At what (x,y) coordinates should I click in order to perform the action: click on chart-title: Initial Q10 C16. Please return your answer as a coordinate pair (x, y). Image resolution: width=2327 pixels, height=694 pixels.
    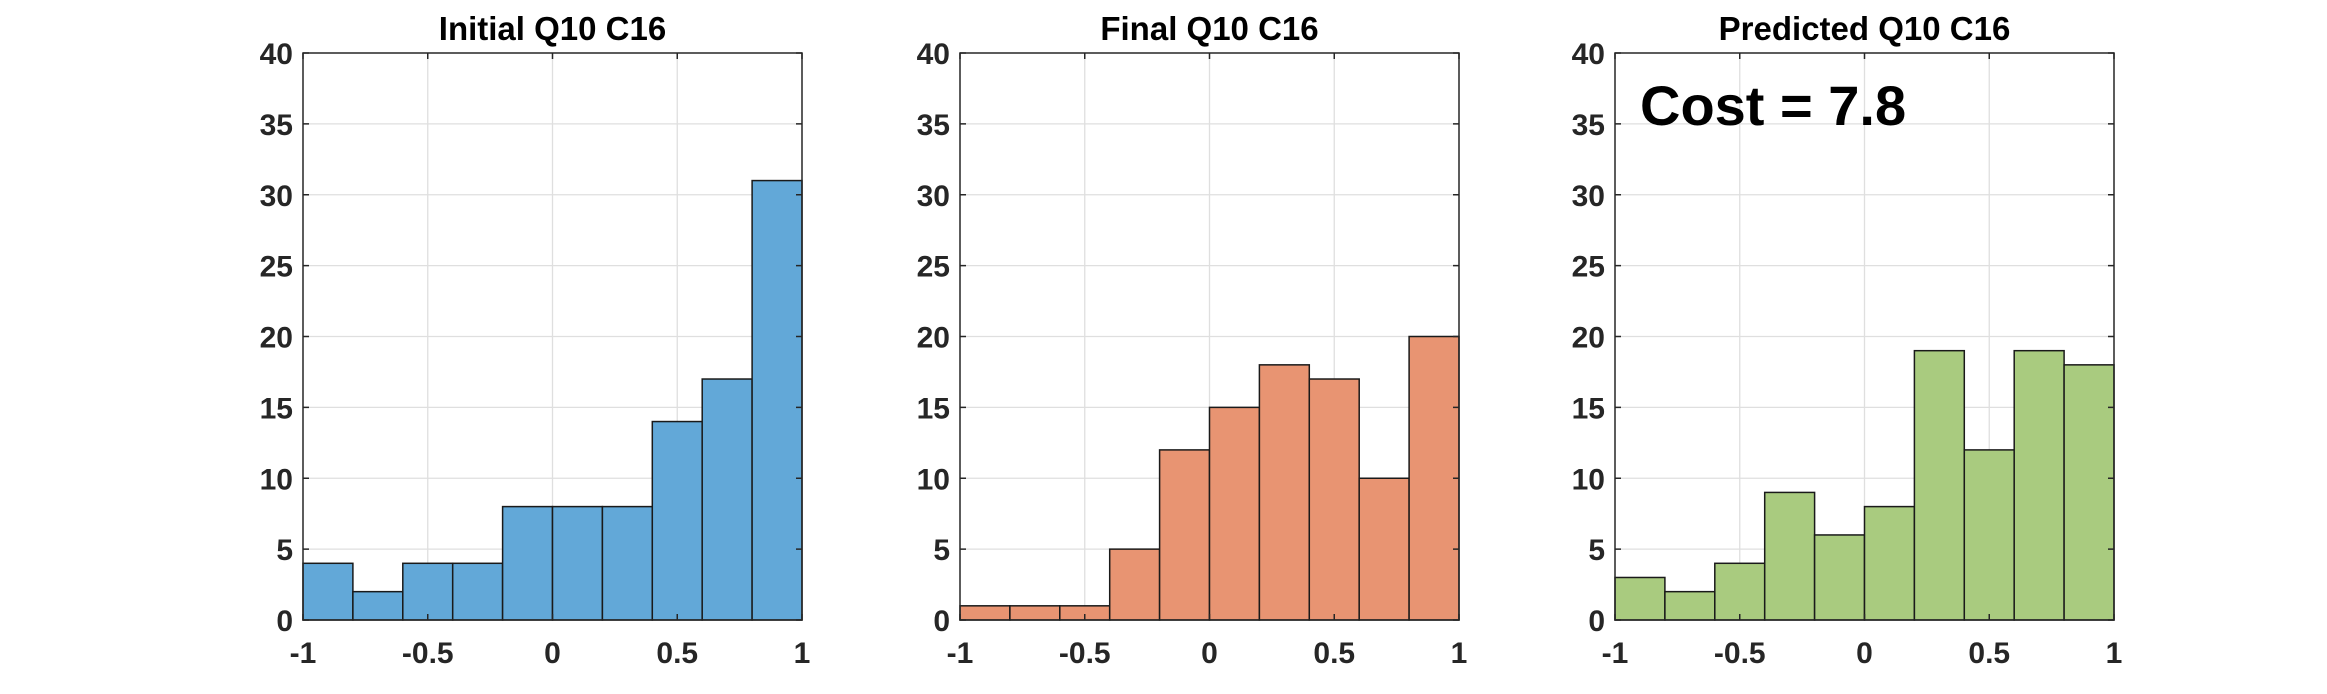
    Looking at the image, I should click on (552, 28).